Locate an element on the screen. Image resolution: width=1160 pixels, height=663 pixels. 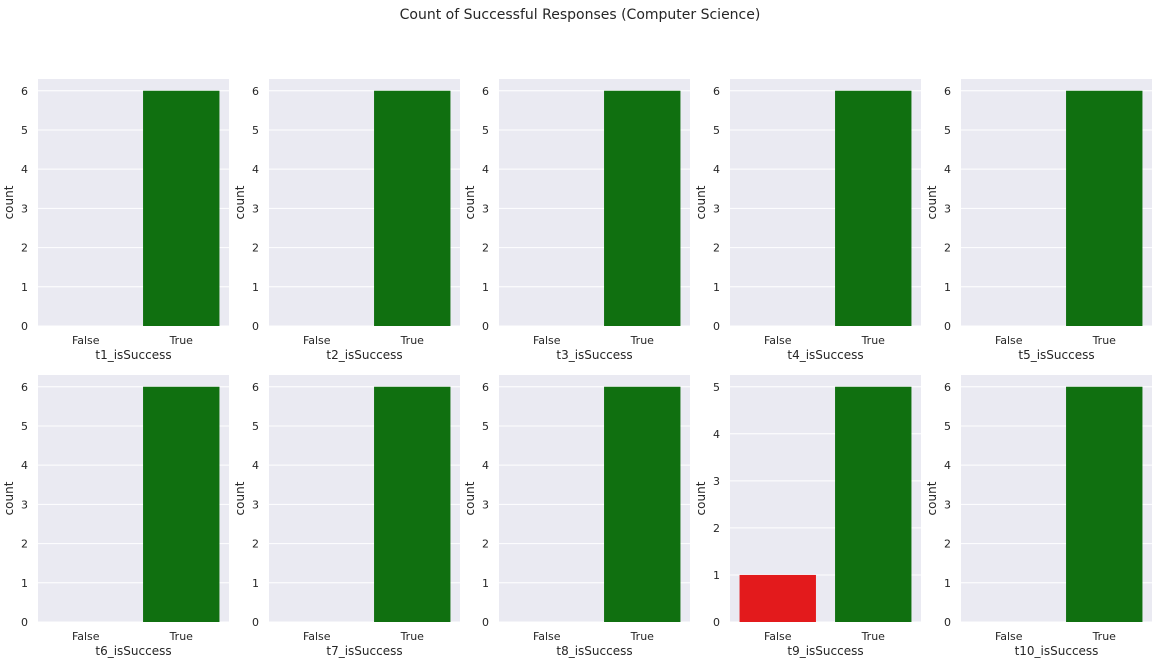
x-axis-label: t3_isSuccess is located at coordinates (594, 355).